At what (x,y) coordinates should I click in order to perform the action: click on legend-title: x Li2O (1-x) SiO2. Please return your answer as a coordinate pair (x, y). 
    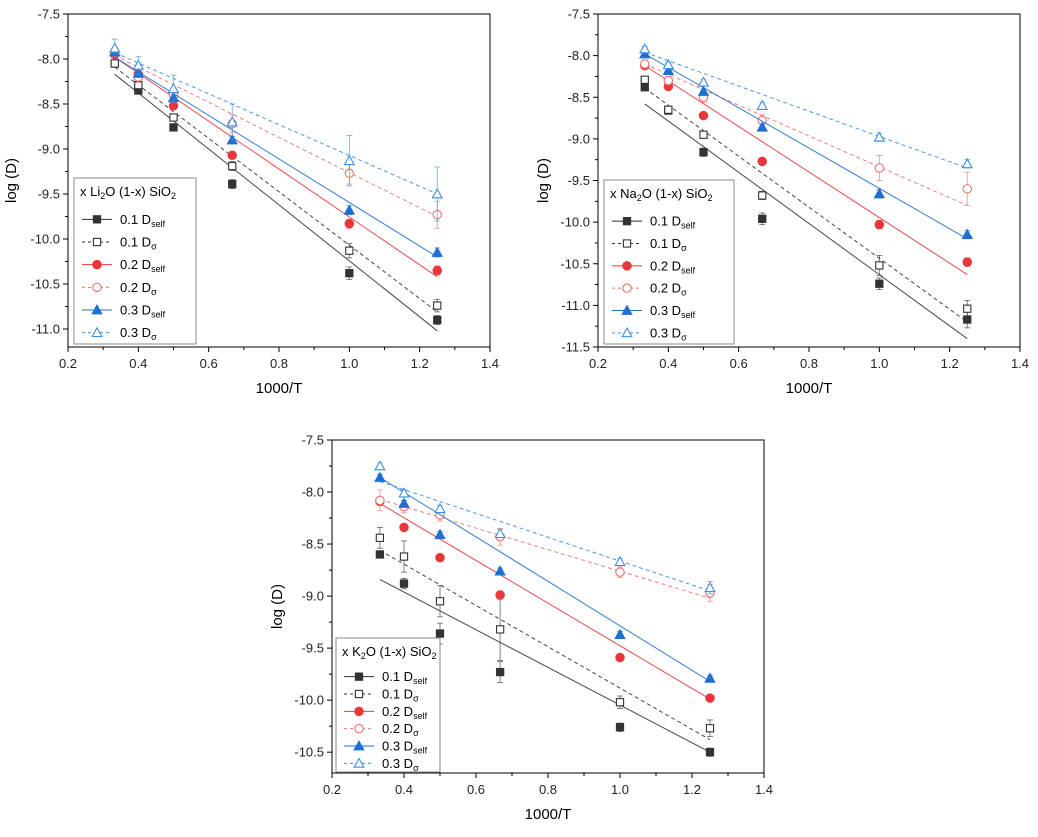
    Looking at the image, I should click on (128, 192).